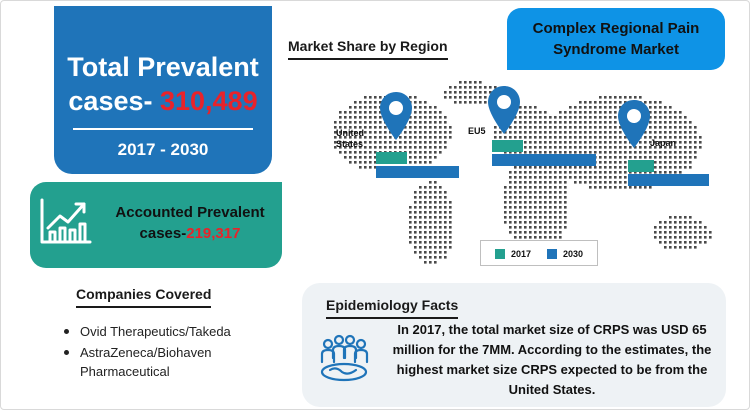 This screenshot has height=410, width=750. Describe the element at coordinates (172, 331) in the screenshot. I see `company-item: Ovid Therapeutics/Takeda` at that location.